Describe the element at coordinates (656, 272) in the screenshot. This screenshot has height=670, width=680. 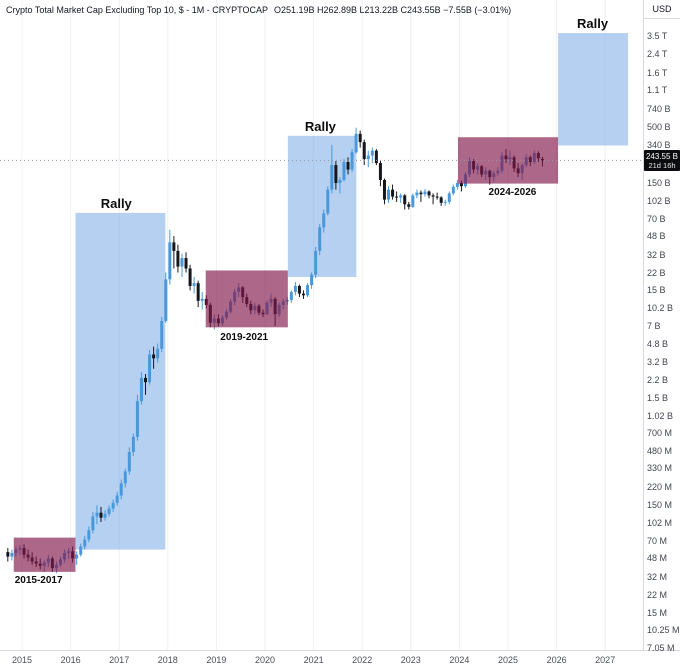
I see `price-tick-label: 22 B` at that location.